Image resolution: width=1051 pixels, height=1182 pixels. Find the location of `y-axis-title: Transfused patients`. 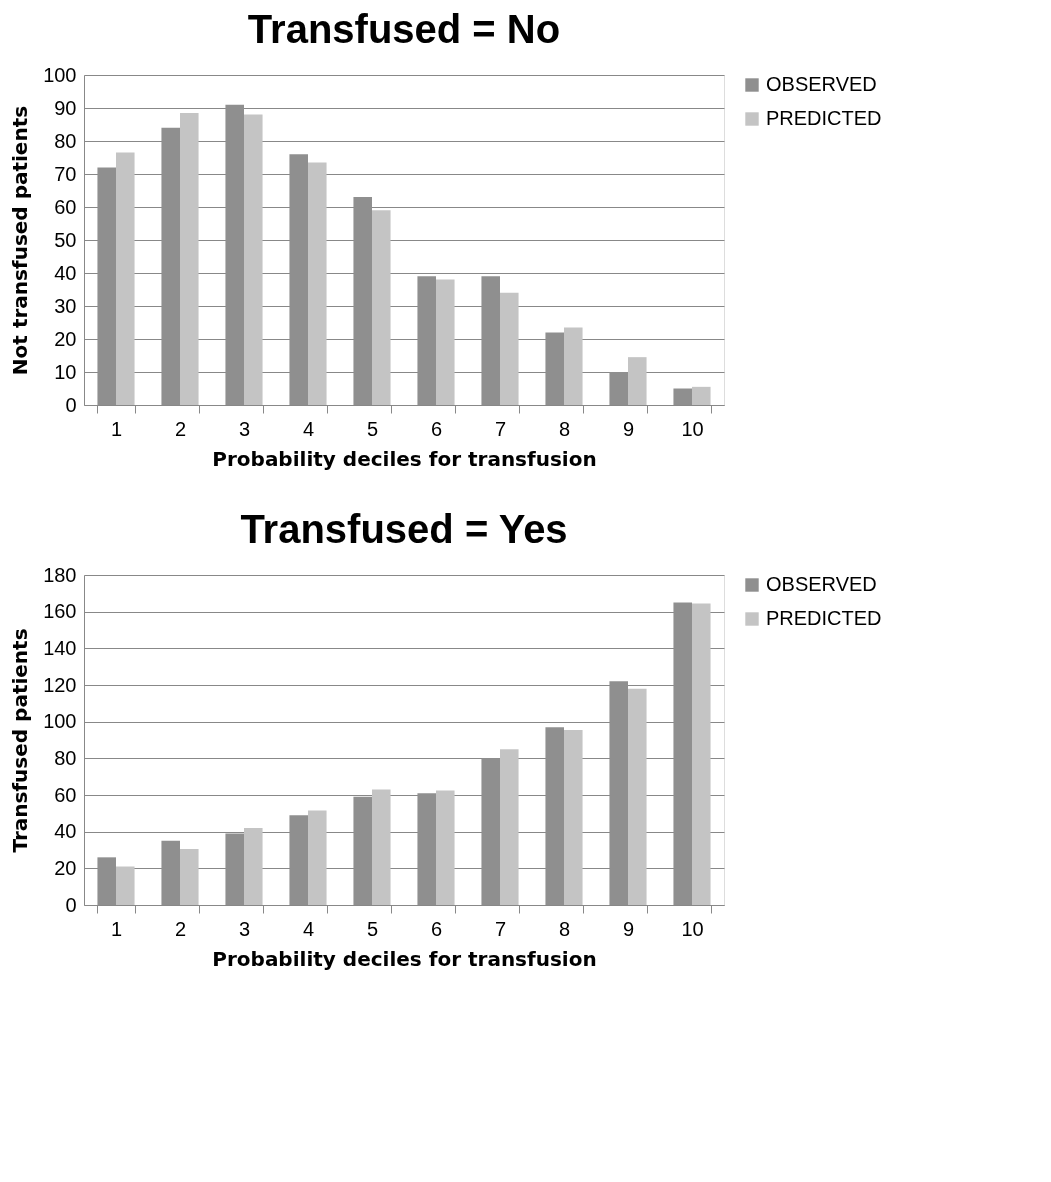

y-axis-title: Transfused patients is located at coordinates (20, 740).